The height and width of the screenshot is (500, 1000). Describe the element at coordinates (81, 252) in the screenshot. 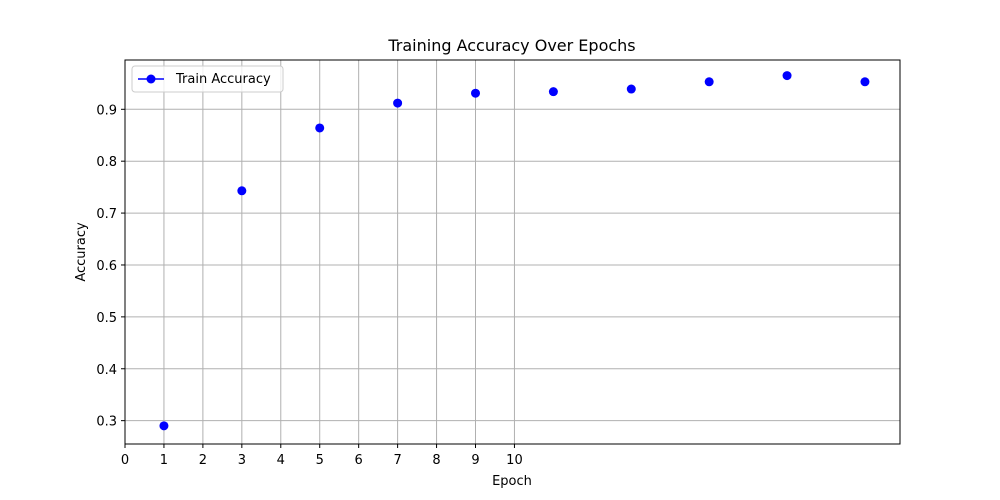

I see `y-axis-label: Accuracy` at that location.